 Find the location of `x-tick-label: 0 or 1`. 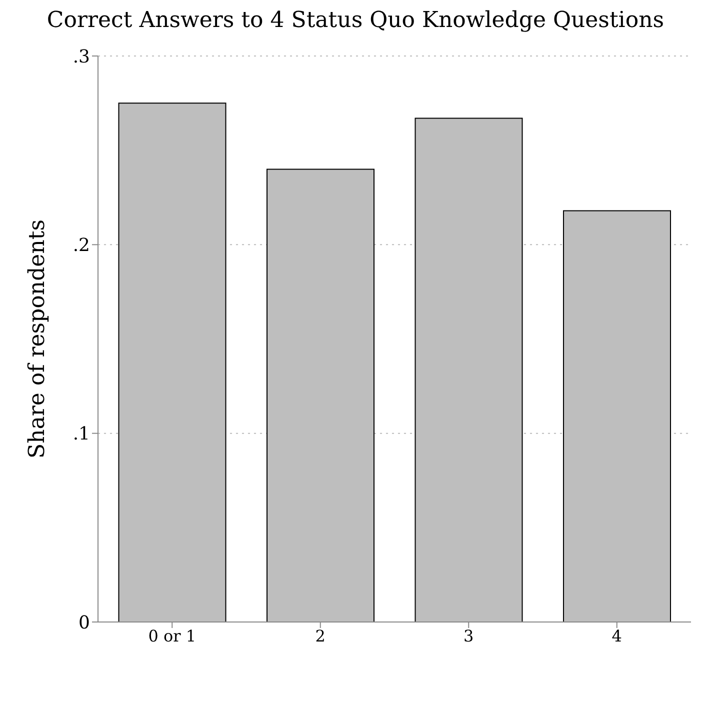

x-tick-label: 0 or 1 is located at coordinates (172, 636).